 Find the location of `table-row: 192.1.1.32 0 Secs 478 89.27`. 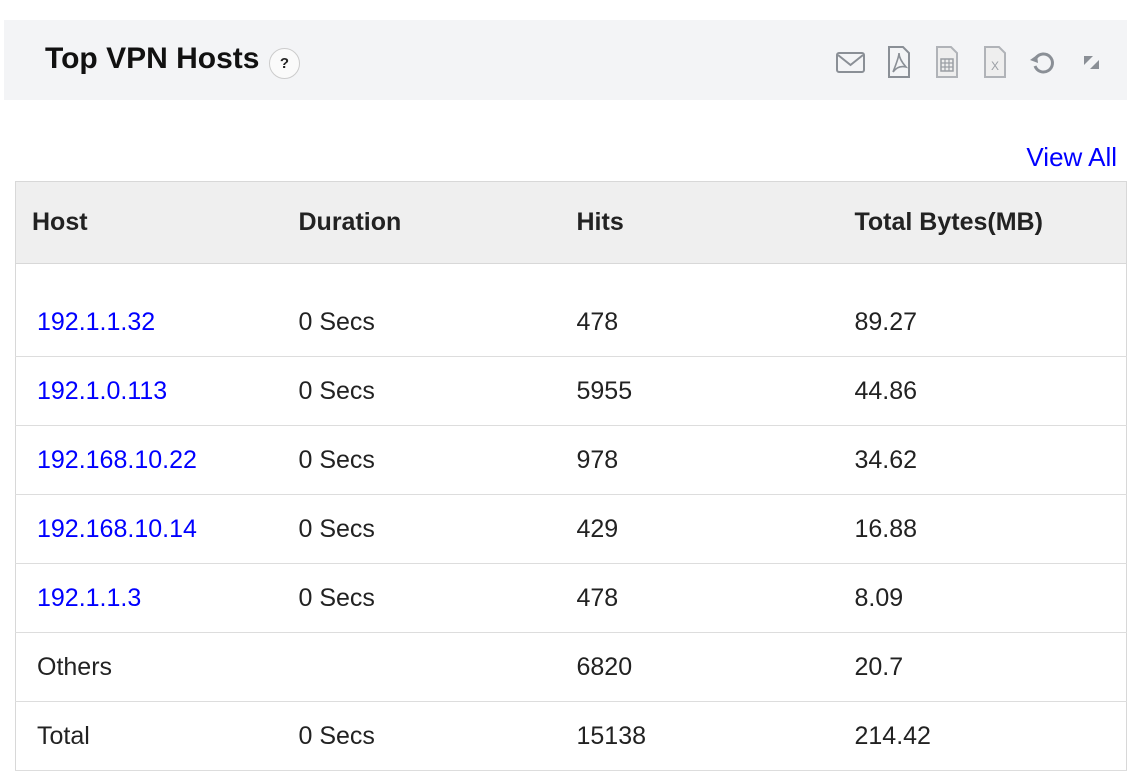

table-row: 192.1.1.32 0 Secs 478 89.27 is located at coordinates (571, 310).